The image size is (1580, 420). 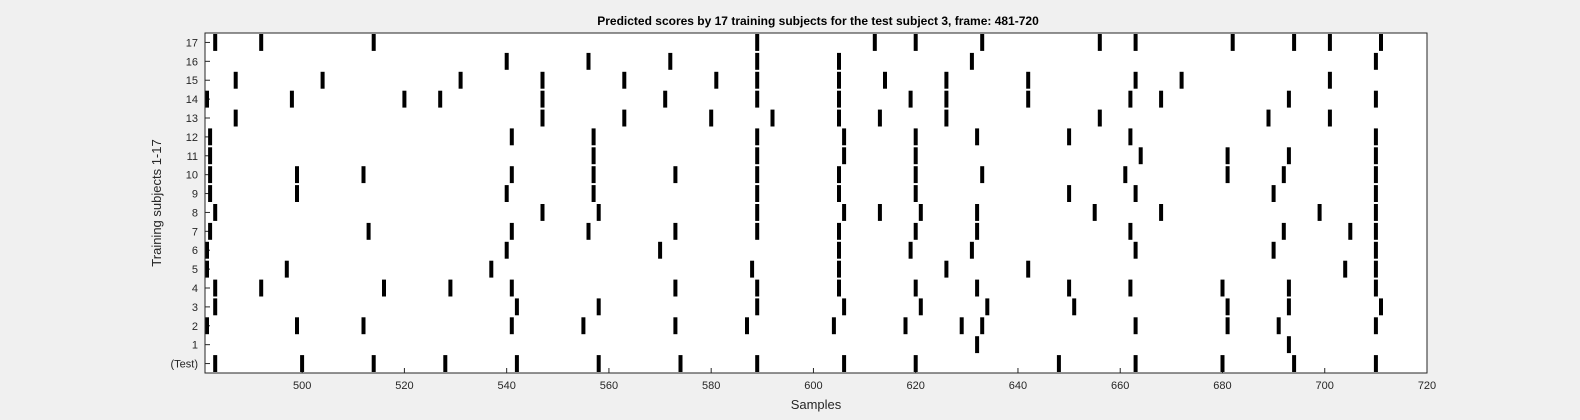 I want to click on y-tick-label: 4, so click(x=195, y=289).